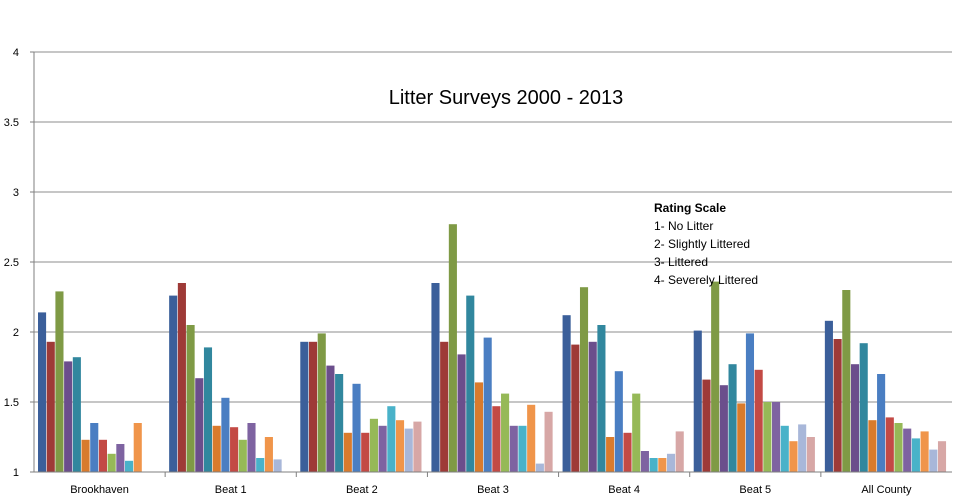 This screenshot has width=973, height=504. I want to click on y-tick-label: 2, so click(16, 333).